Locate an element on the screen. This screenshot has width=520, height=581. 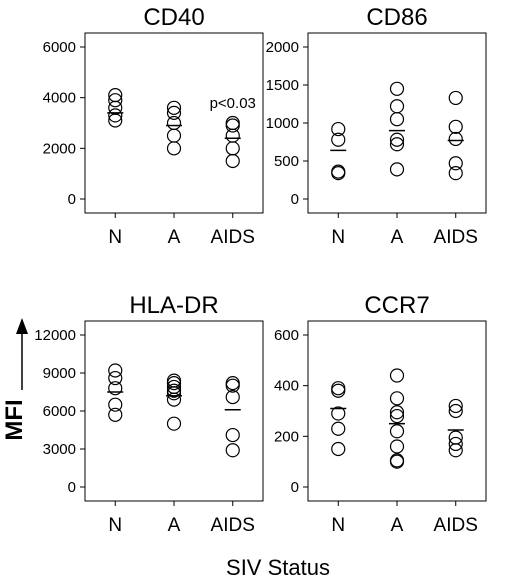
y-tick-label: 4000 is located at coordinates (59, 98).